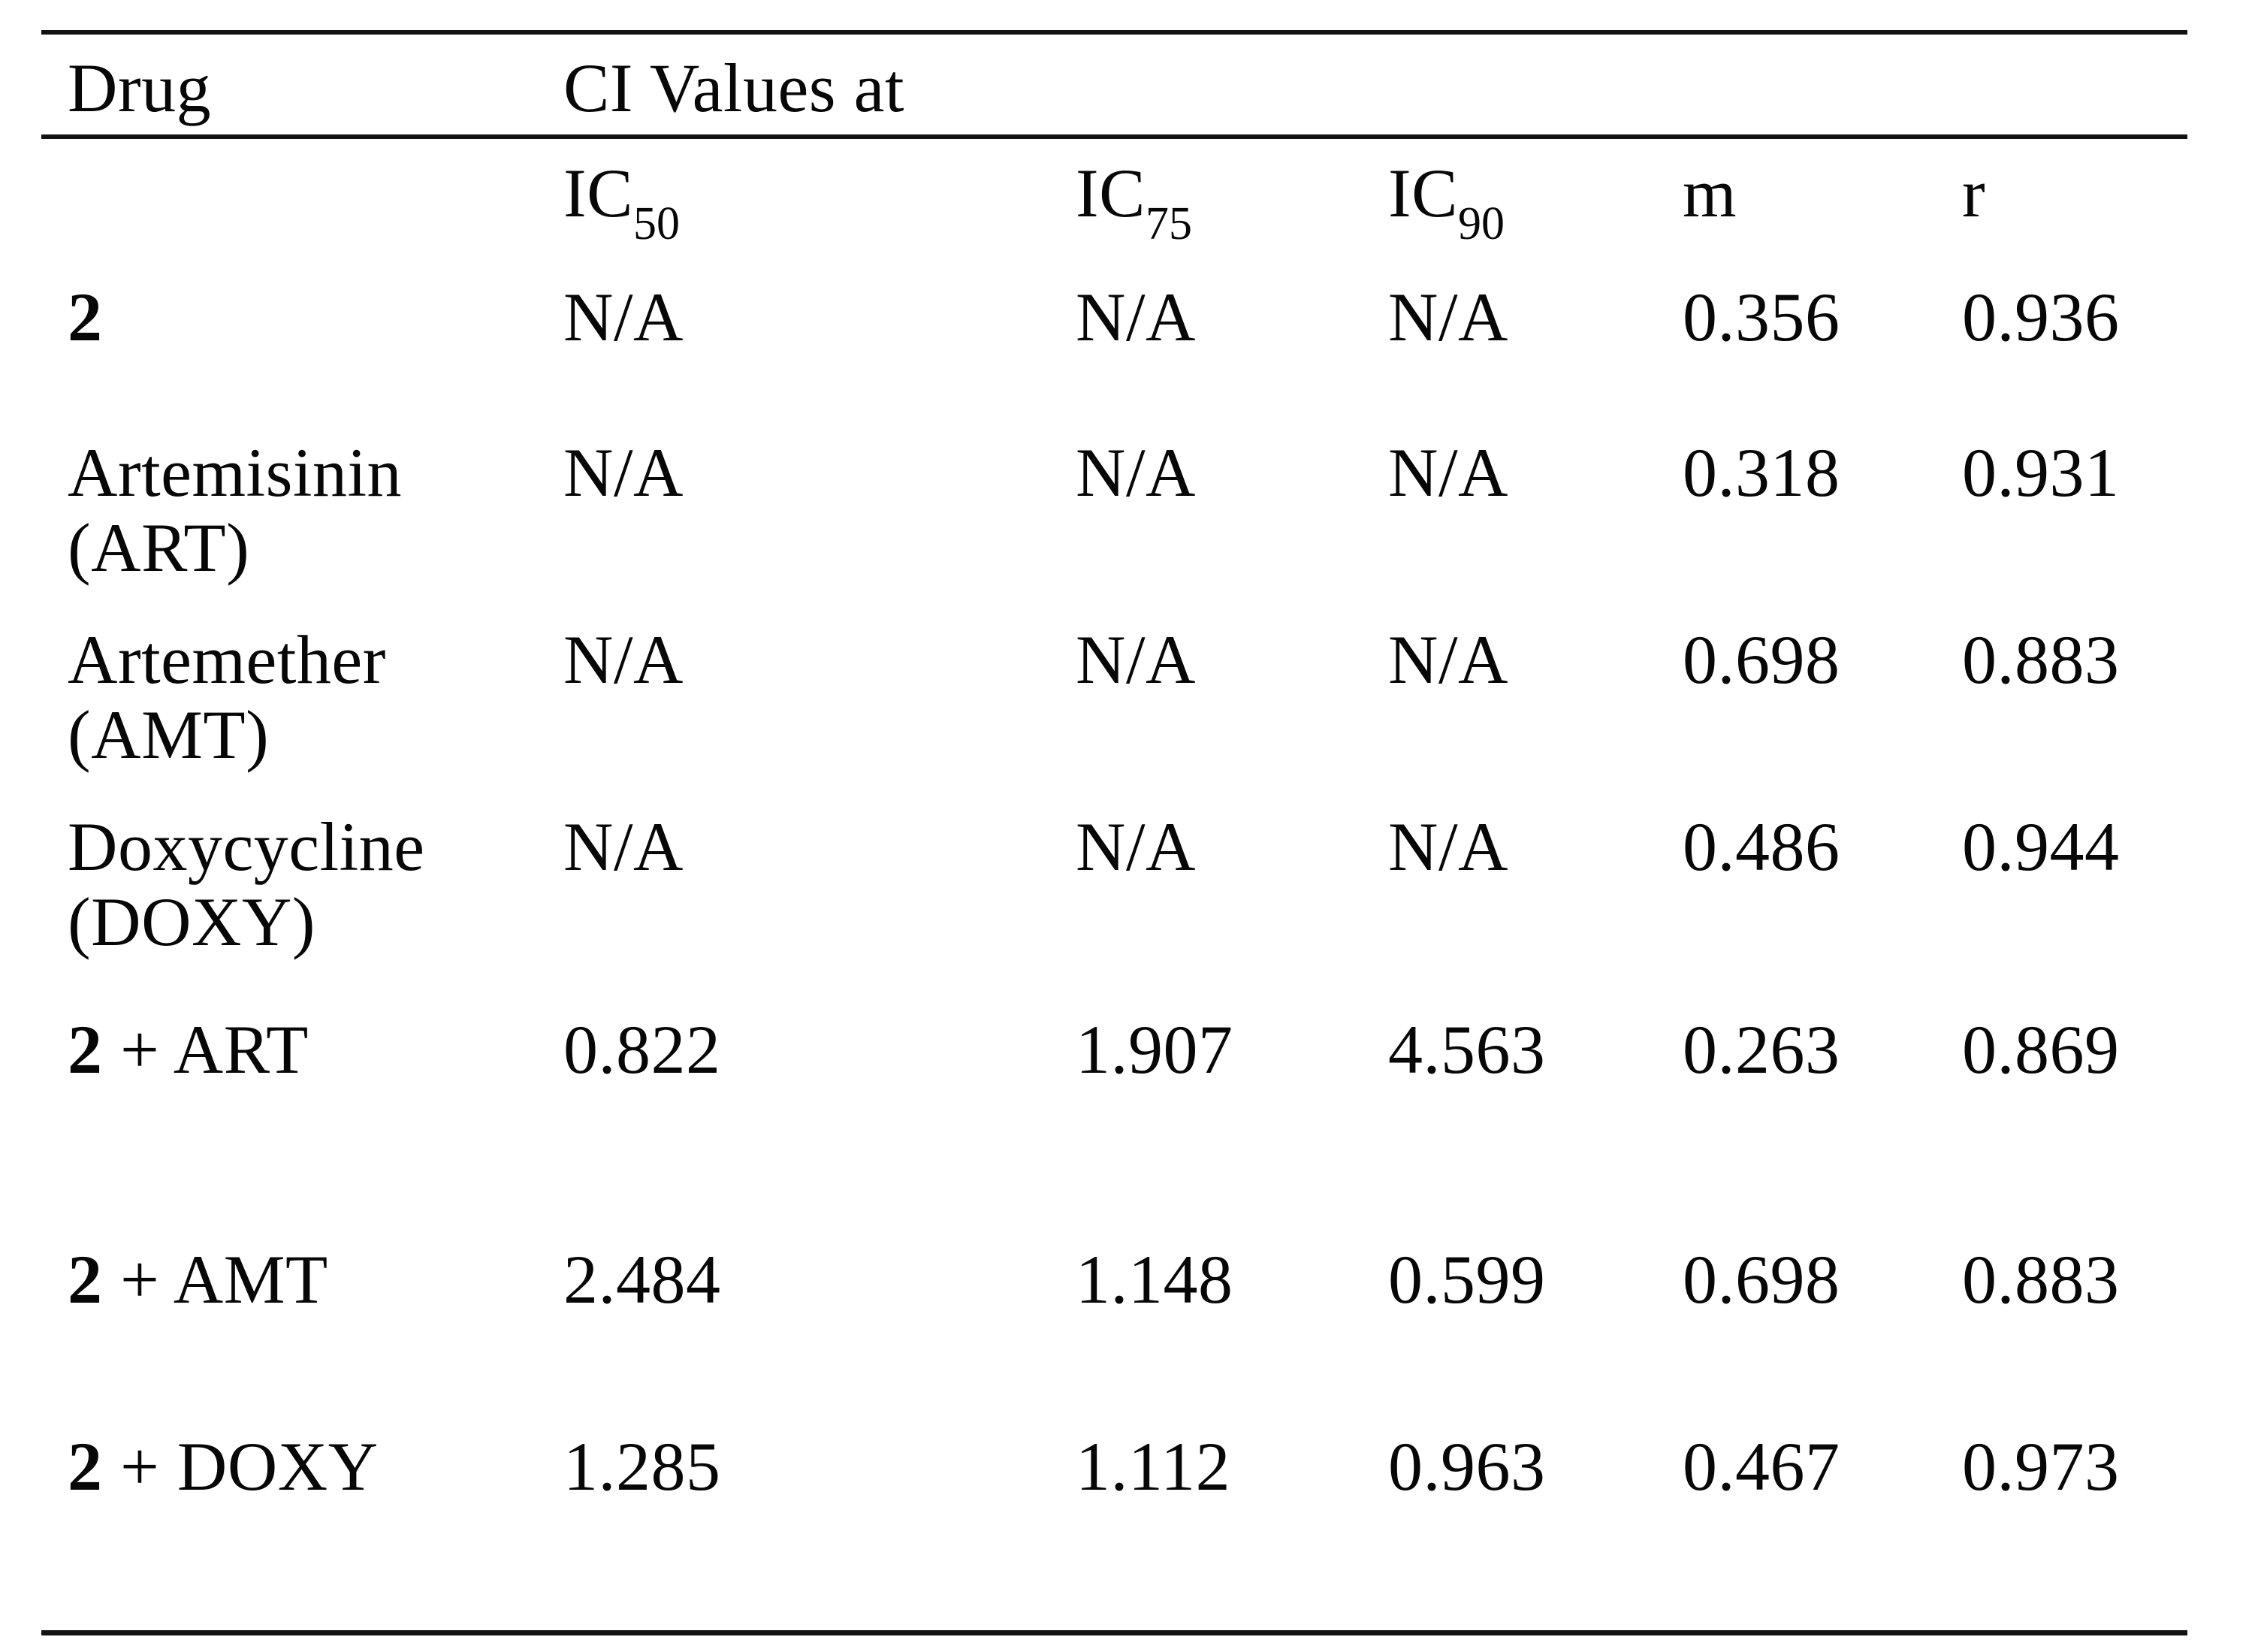 The height and width of the screenshot is (1652, 2258). What do you see at coordinates (642, 1279) in the screenshot?
I see `cell-ic50: 2.484` at bounding box center [642, 1279].